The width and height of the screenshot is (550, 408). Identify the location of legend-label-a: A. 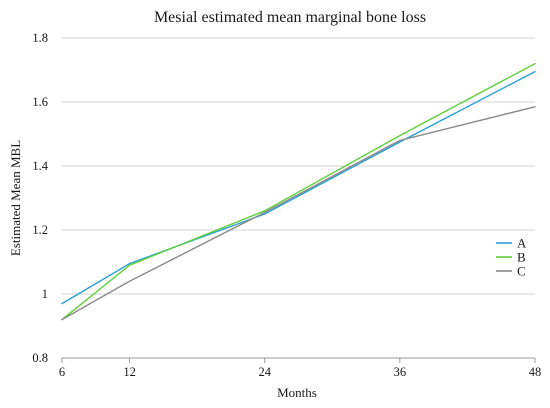
(522, 243).